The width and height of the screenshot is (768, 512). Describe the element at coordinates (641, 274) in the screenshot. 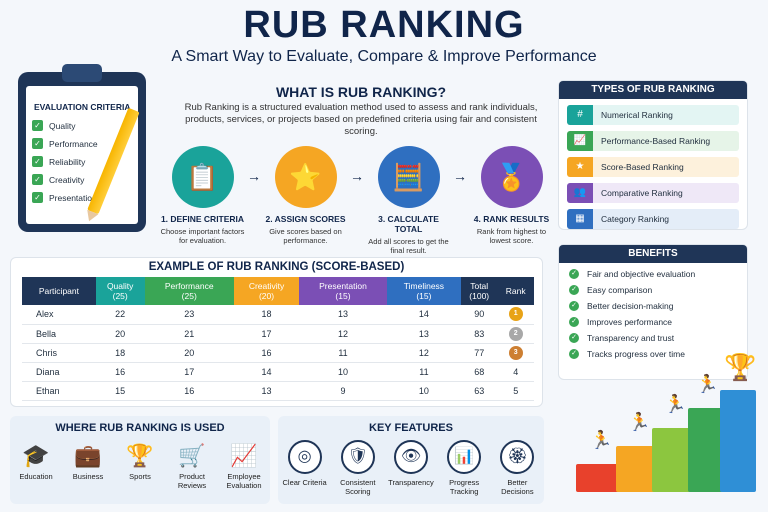

I see `benefit-label: Fair and objective evaluation` at that location.